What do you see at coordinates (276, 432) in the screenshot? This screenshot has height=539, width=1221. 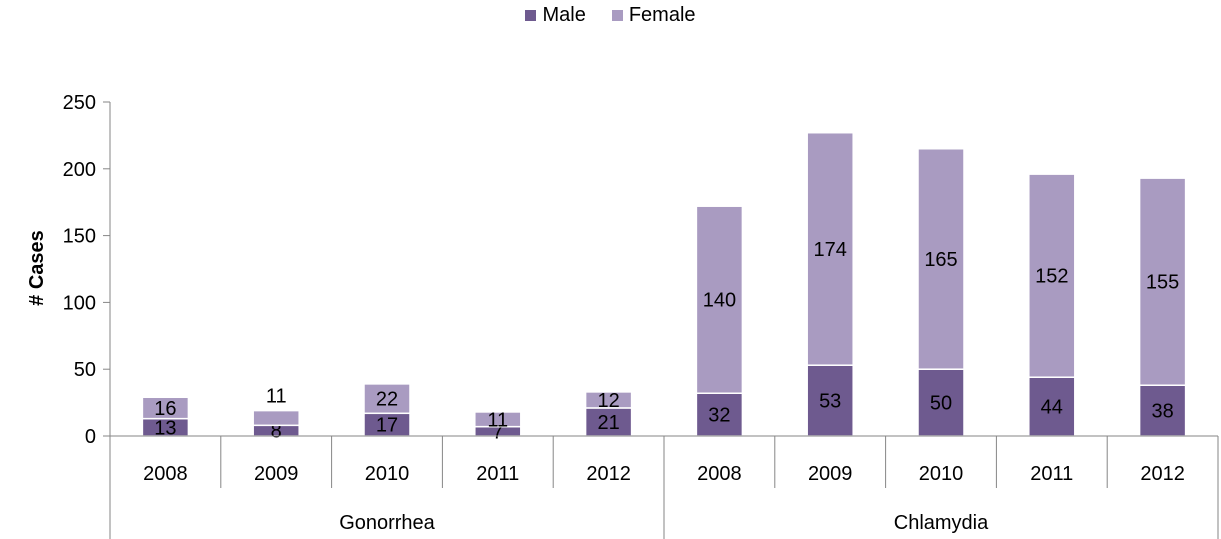 I see `data-label-male: 8` at bounding box center [276, 432].